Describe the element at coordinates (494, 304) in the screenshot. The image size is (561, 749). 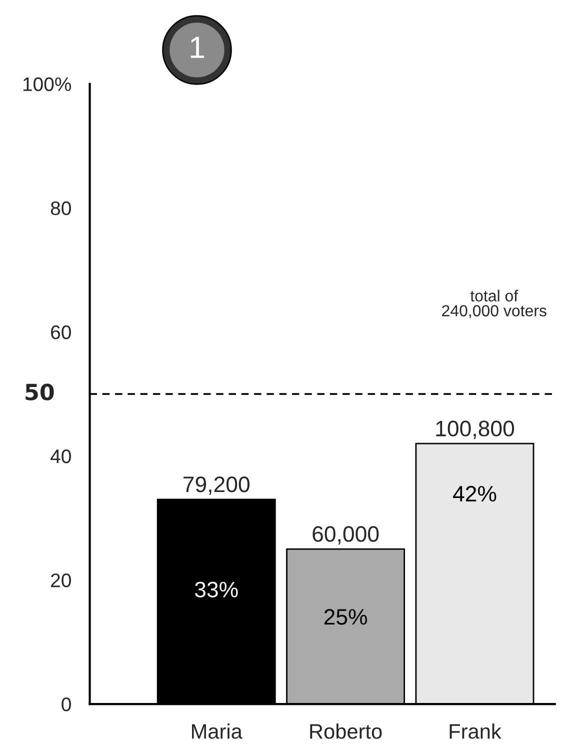
I see `annotation: total of 240,000 voters` at that location.